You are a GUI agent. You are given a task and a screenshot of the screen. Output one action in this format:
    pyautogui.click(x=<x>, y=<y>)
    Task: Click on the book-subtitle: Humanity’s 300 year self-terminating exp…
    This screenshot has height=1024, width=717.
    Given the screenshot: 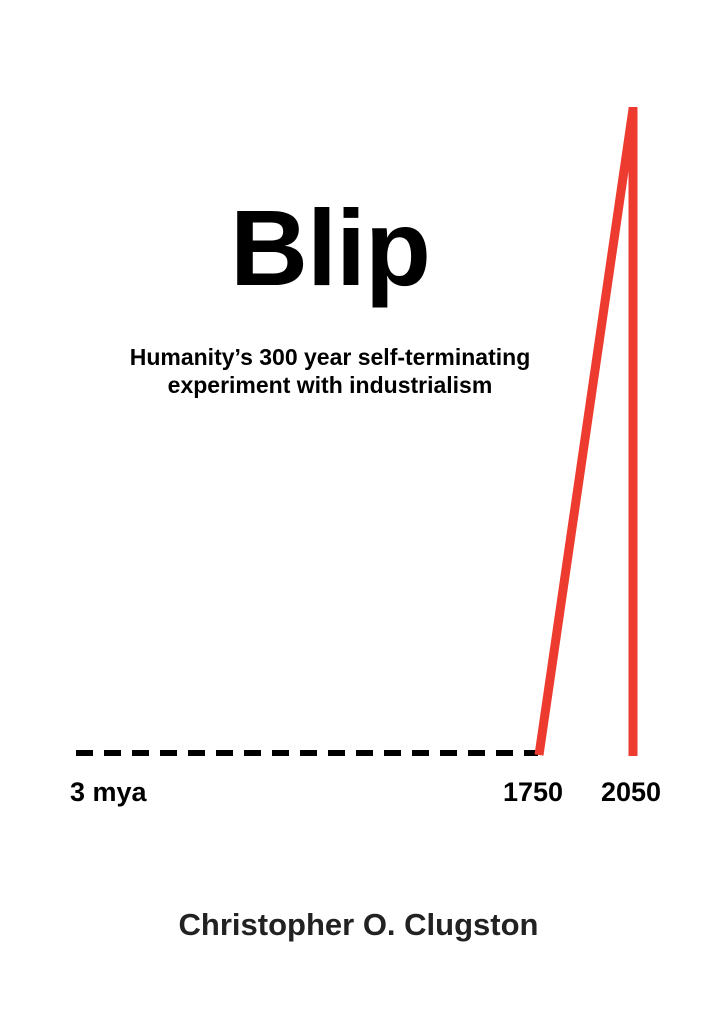 What is the action you would take?
    pyautogui.click(x=330, y=371)
    